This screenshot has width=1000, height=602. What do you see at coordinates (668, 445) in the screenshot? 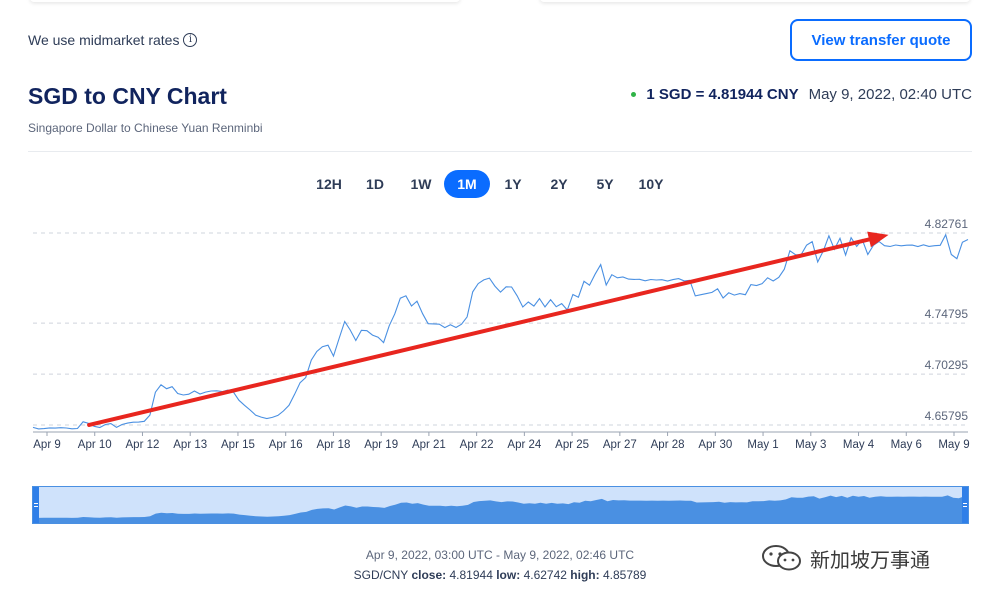
I see `x-tick-label: Apr 28` at bounding box center [668, 445].